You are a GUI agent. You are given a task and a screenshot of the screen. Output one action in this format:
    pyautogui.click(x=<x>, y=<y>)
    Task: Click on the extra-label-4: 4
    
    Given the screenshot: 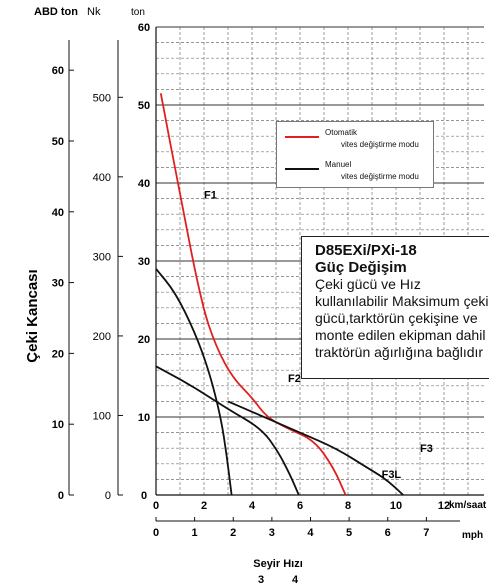 What is the action you would take?
    pyautogui.click(x=295, y=580)
    